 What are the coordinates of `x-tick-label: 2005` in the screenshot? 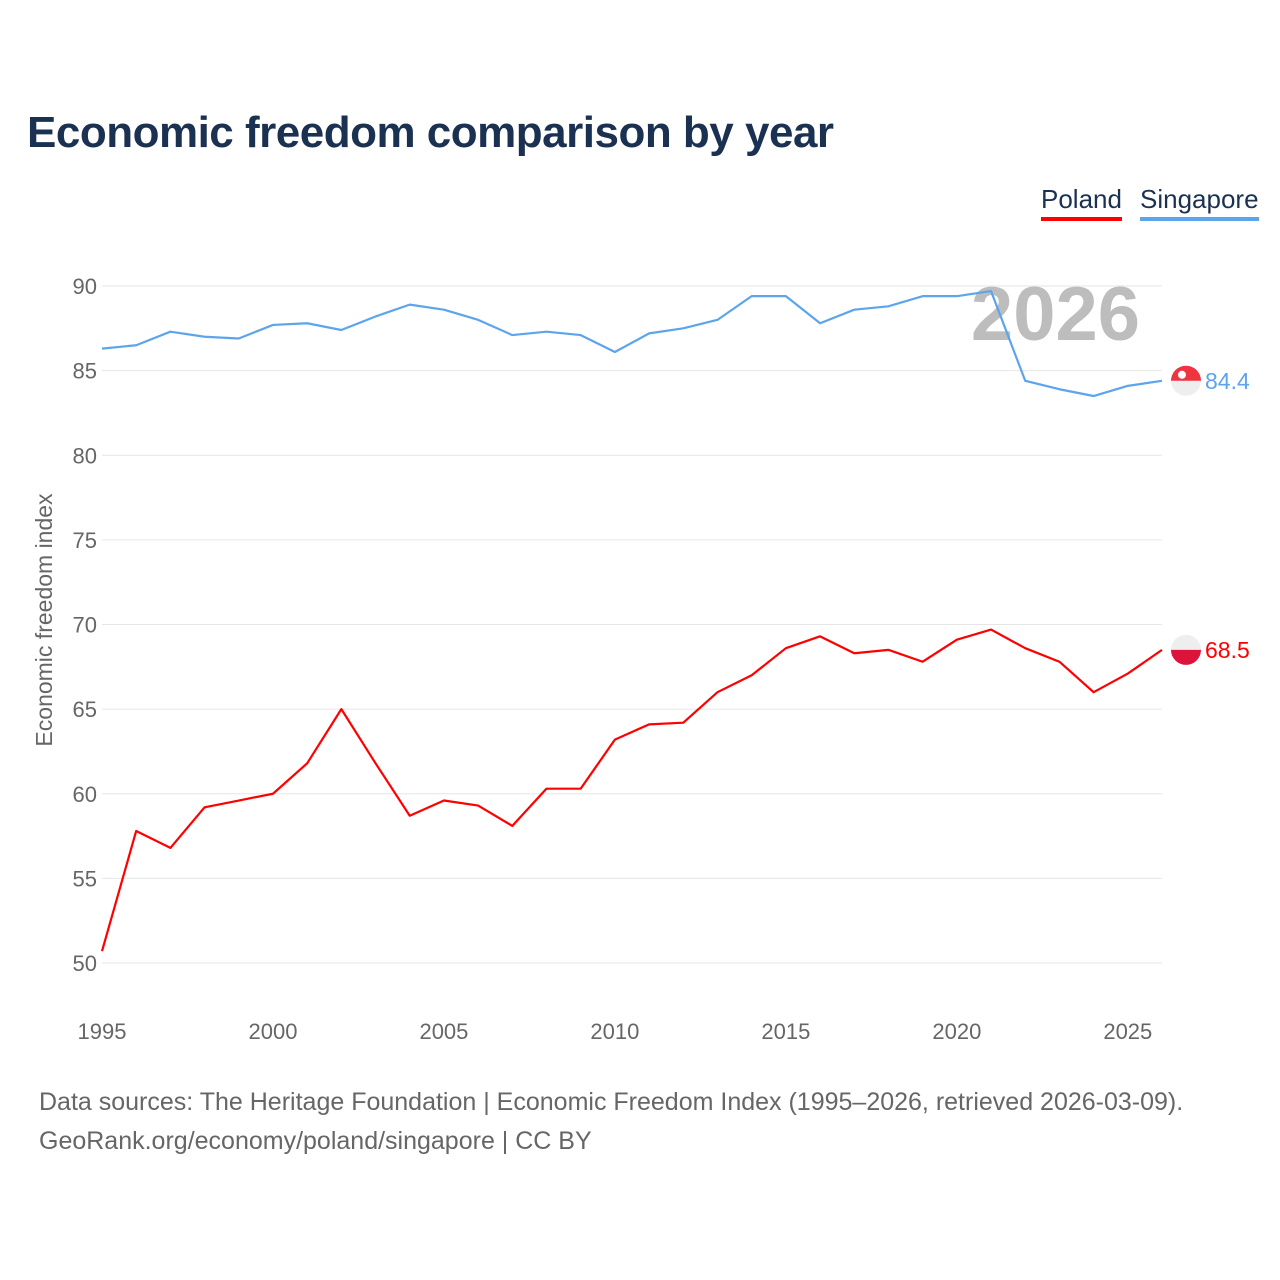 It's located at (443, 1031).